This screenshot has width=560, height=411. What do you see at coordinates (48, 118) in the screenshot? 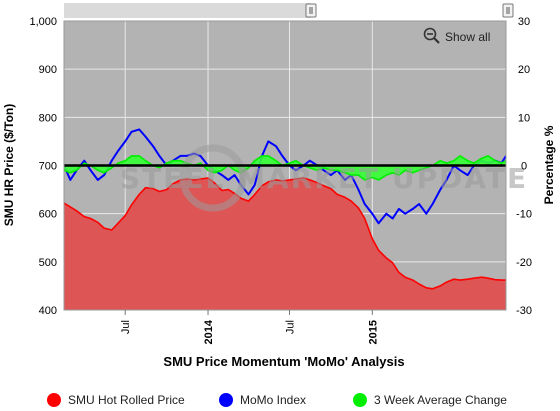
I see `y-tick-label: 800` at bounding box center [48, 118].